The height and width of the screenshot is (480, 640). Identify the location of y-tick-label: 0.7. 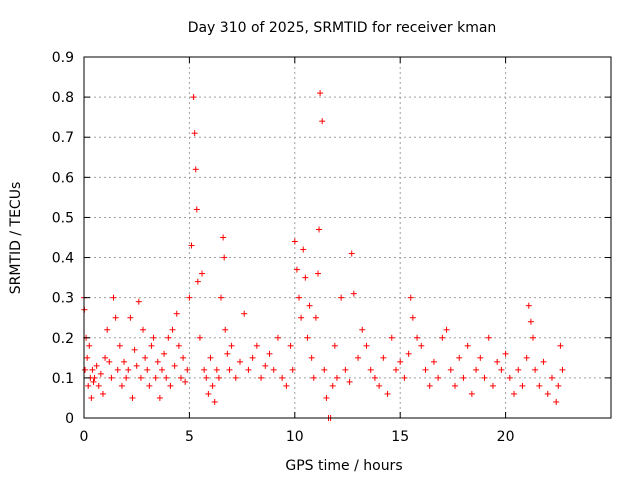
(63, 138).